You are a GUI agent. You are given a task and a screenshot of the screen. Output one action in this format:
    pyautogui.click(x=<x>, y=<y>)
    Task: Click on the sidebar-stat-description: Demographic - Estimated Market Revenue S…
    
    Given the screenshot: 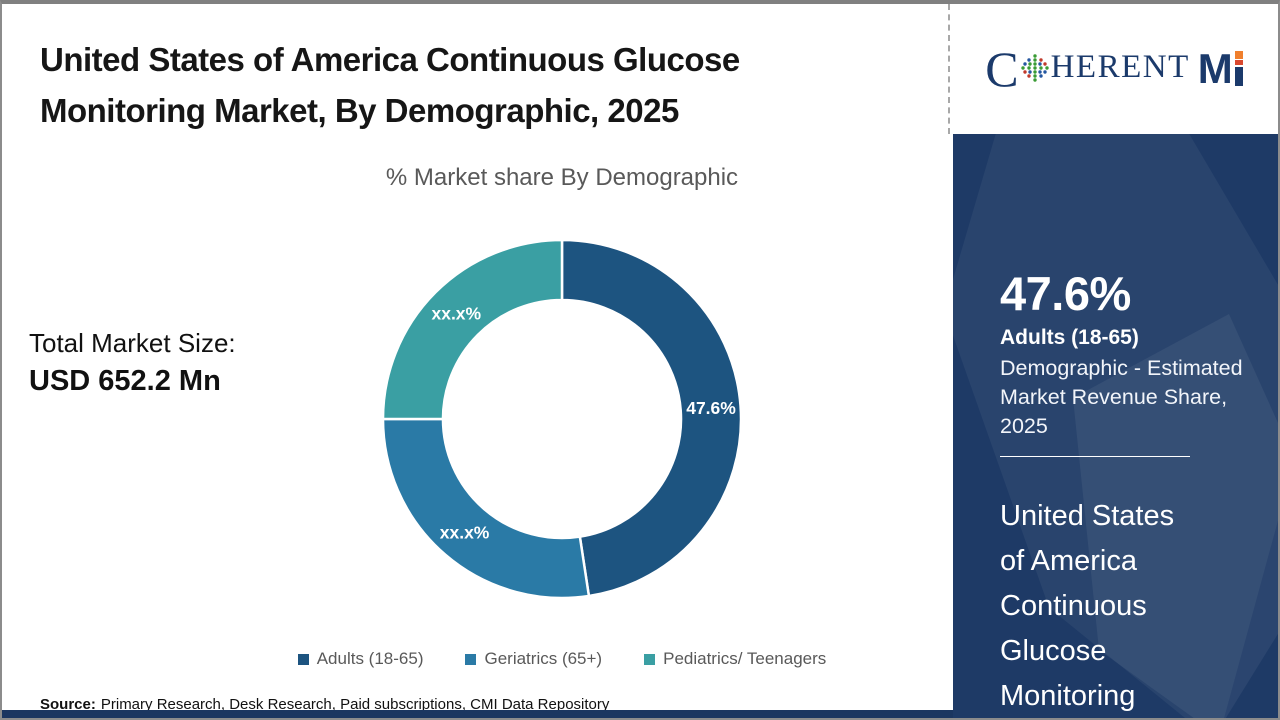 What is the action you would take?
    pyautogui.click(x=1121, y=397)
    